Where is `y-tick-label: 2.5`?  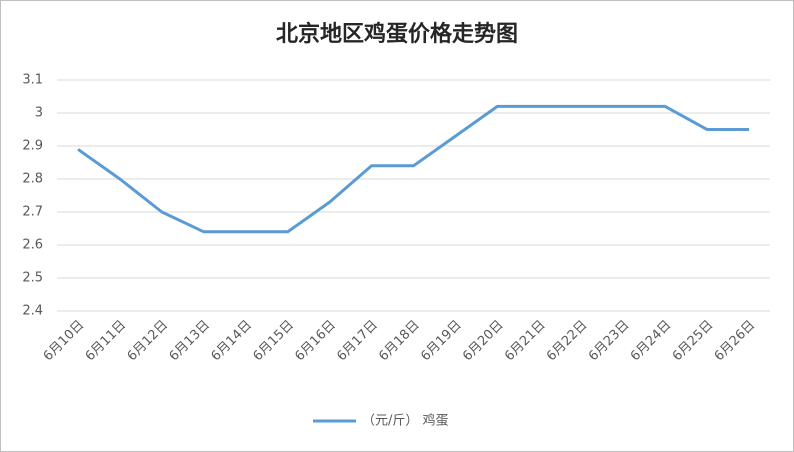
y-tick-label: 2.5 is located at coordinates (32, 278).